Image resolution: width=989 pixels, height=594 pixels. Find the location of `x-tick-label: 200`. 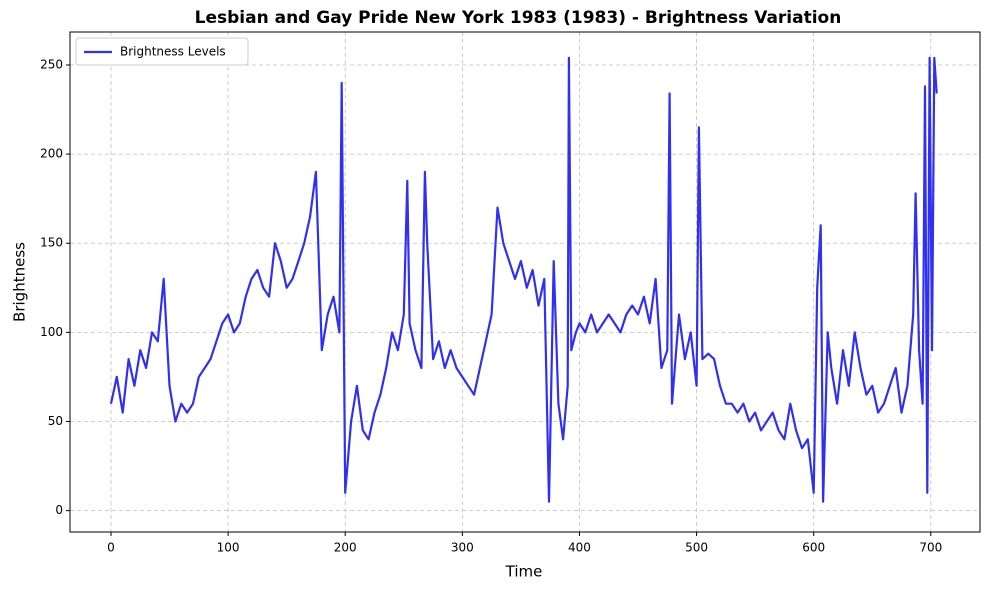

x-tick-label: 200 is located at coordinates (345, 548).